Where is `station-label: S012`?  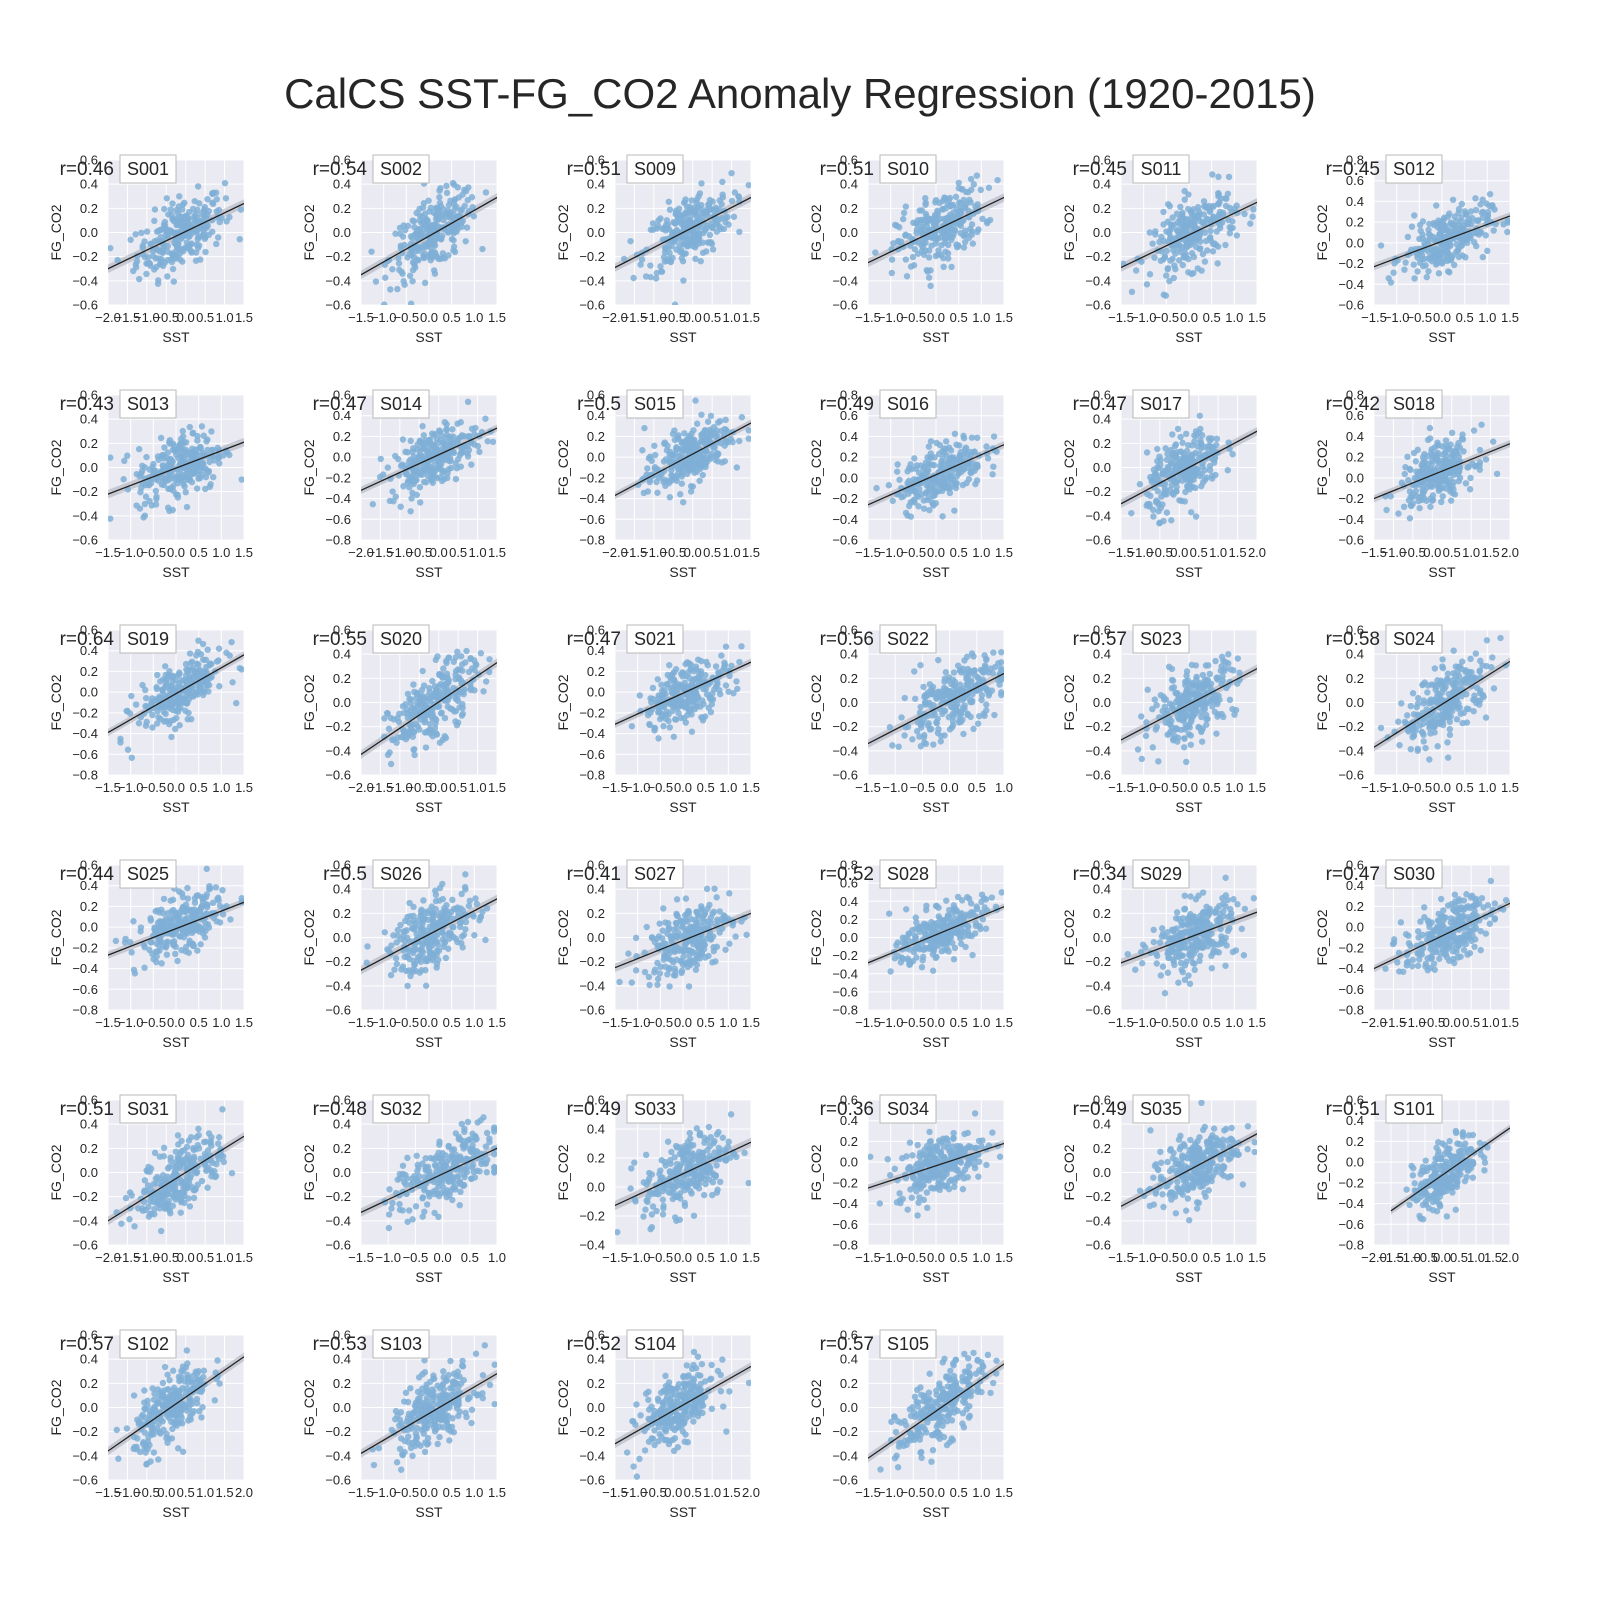
station-label: S012 is located at coordinates (1414, 169).